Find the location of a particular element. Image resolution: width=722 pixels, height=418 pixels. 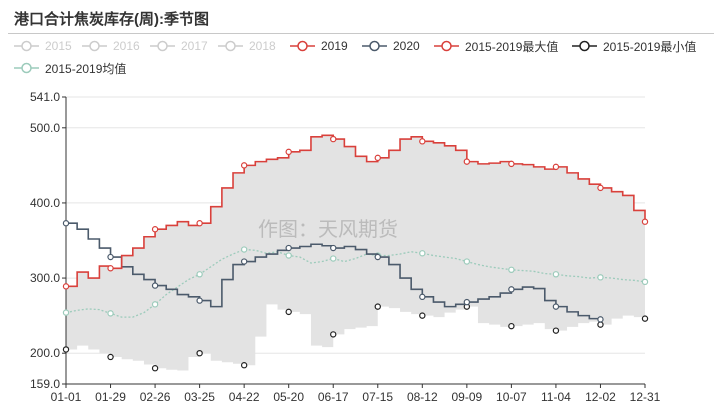

legend-label: 2018 is located at coordinates (262, 46).